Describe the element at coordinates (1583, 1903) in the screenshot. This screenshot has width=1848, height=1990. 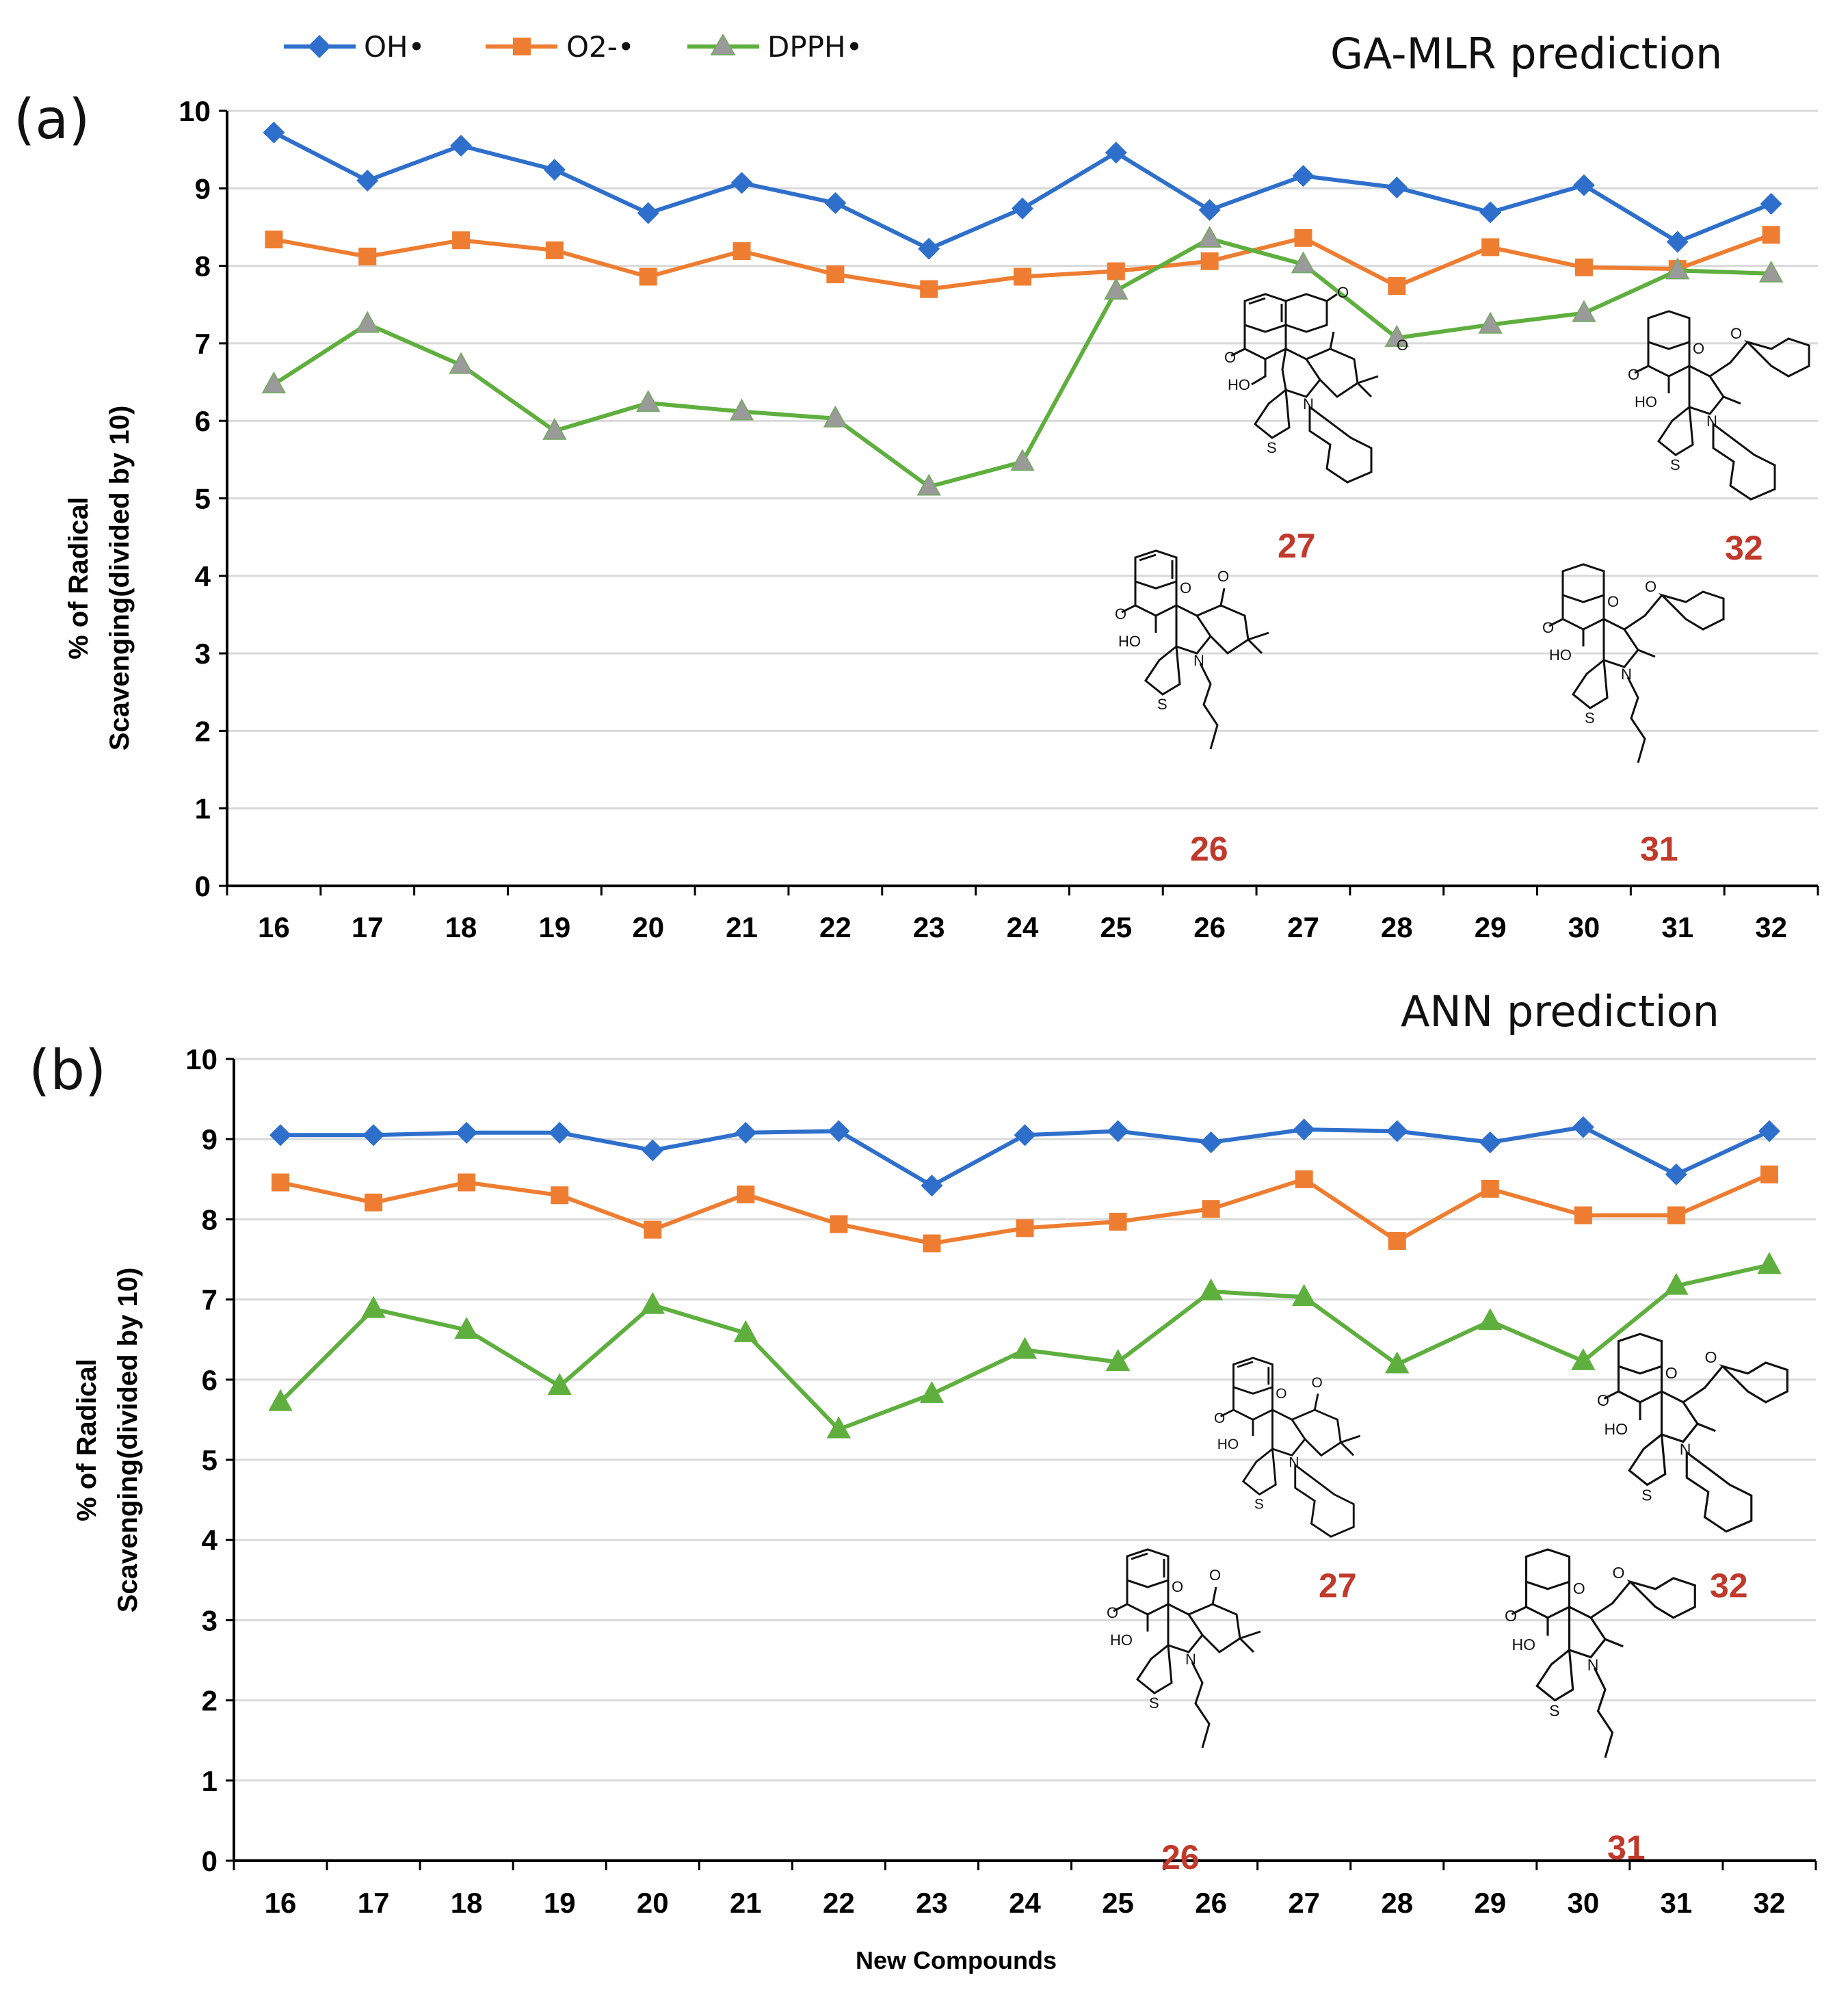
I see `x-tick-label-b-30: 30` at that location.